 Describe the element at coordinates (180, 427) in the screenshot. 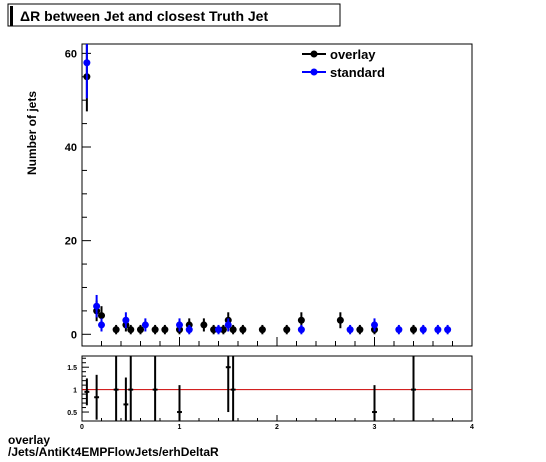

I see `x-tick-label: 1` at that location.